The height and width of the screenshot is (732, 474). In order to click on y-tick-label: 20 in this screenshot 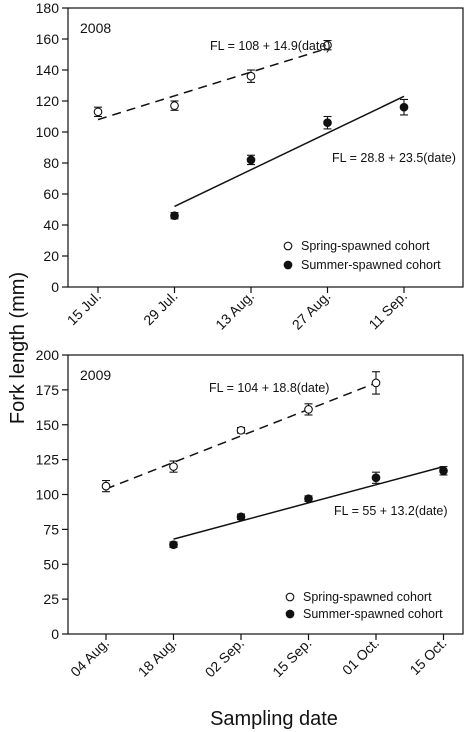, I will do `click(51, 256)`.